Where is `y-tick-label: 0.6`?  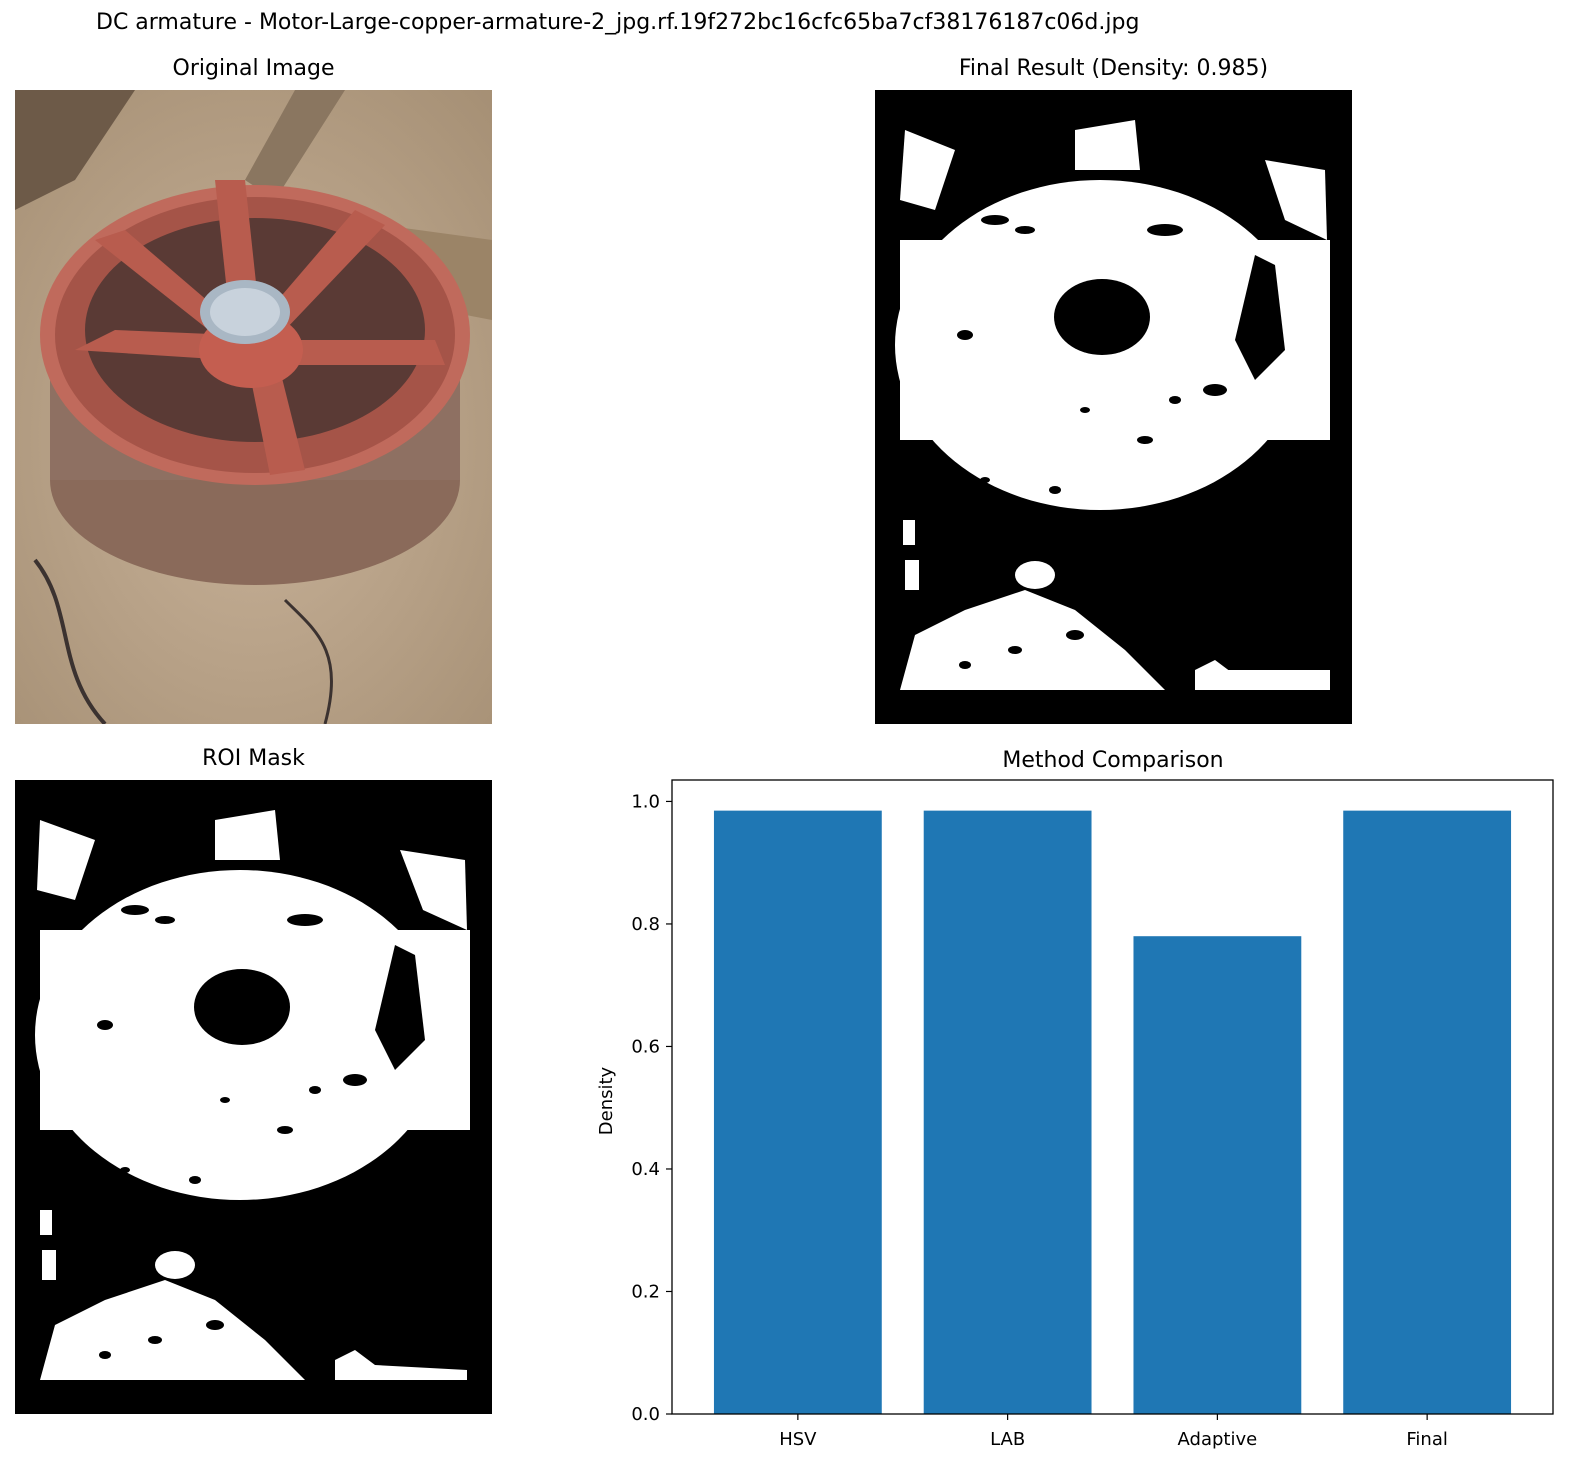 y-tick-label: 0.6 is located at coordinates (645, 1046).